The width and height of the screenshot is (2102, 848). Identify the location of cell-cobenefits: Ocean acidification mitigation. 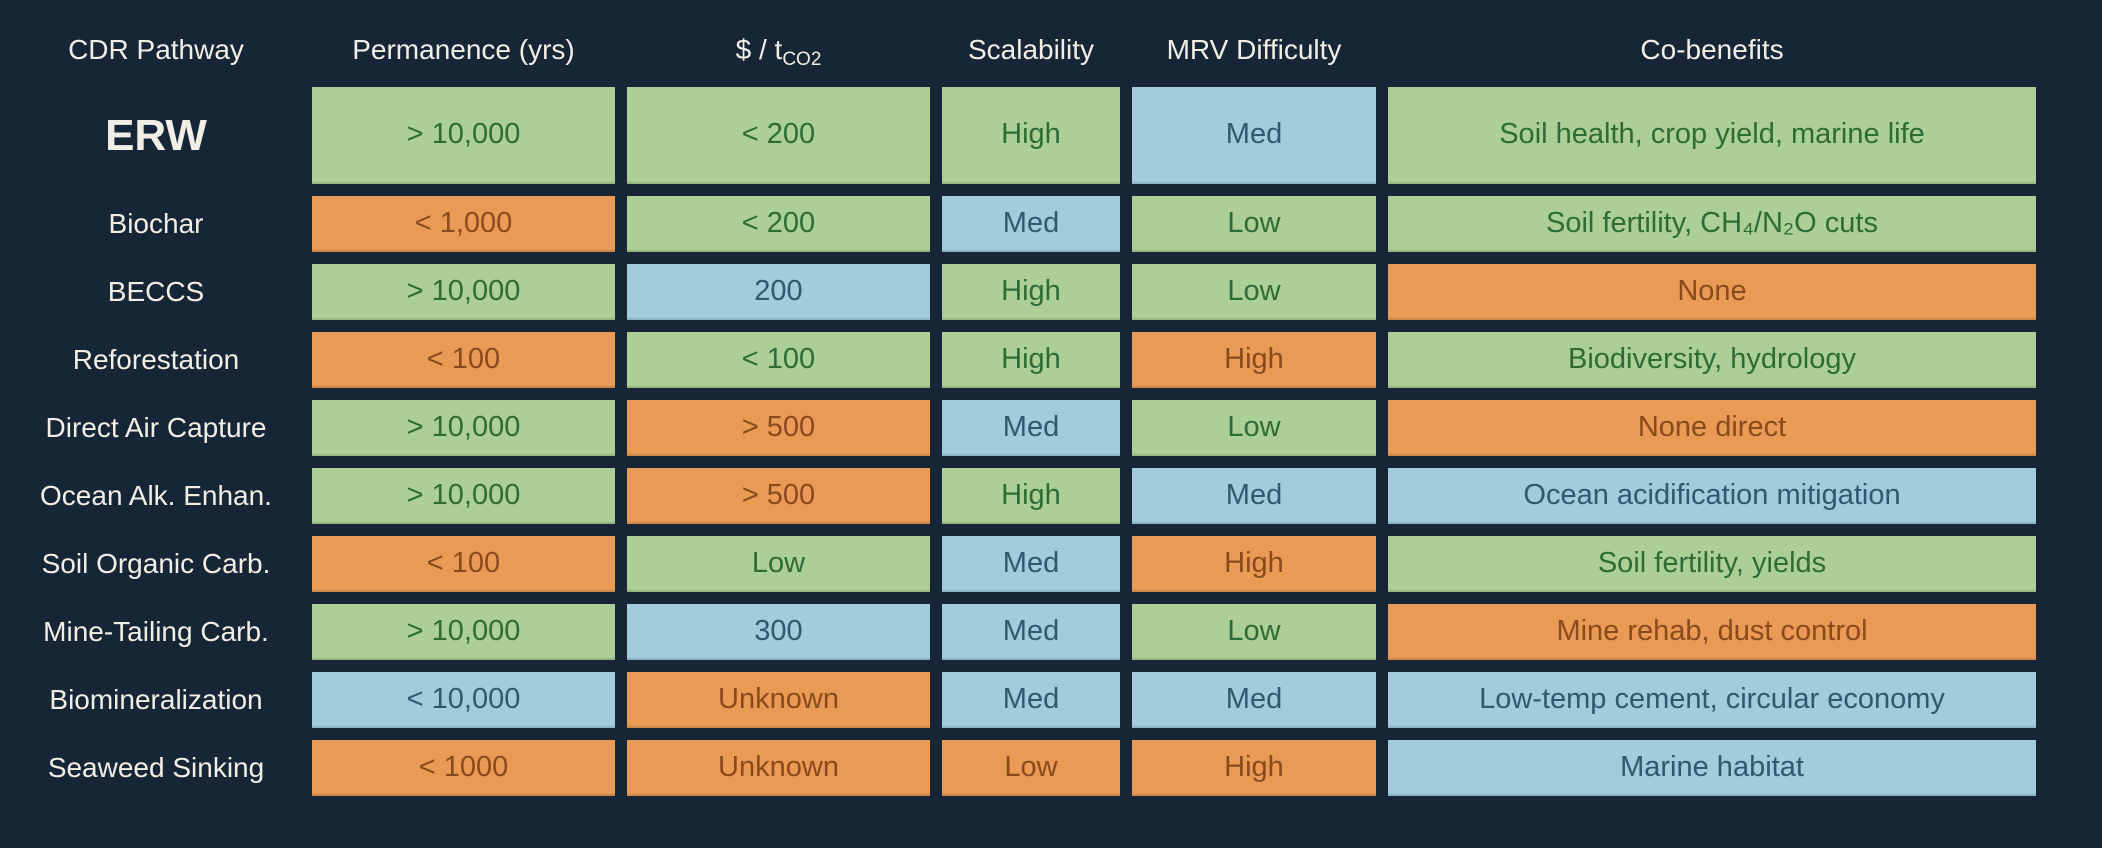
(1712, 496).